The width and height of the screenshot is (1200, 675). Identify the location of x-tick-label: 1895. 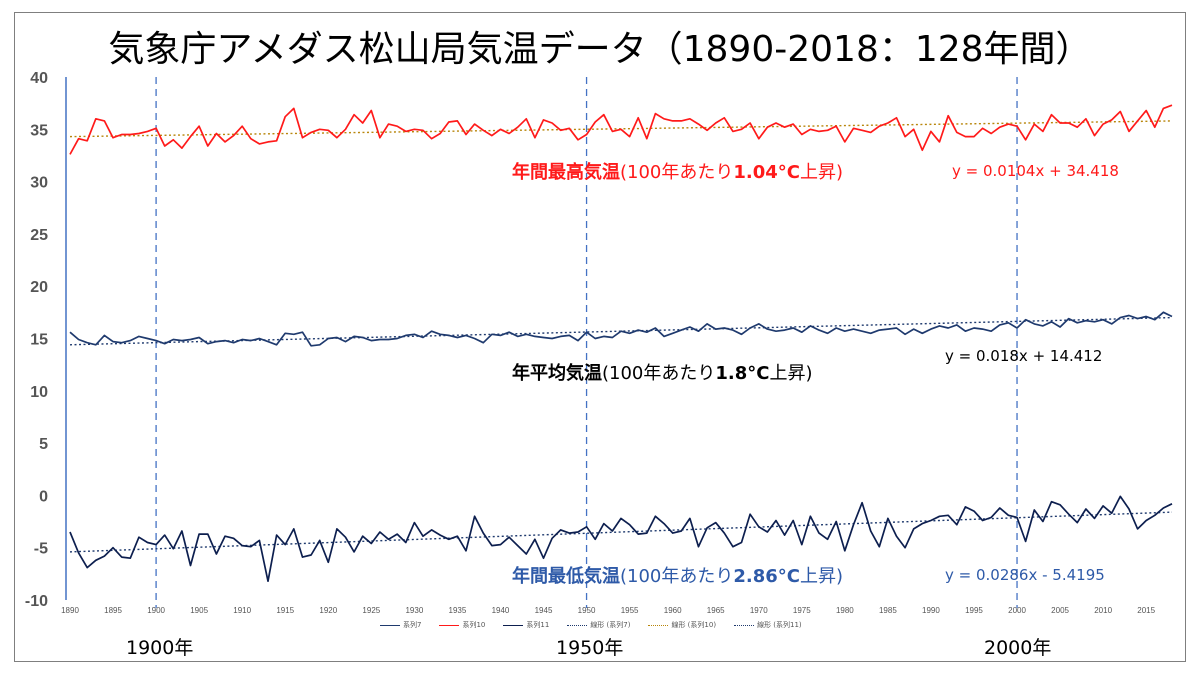
(113, 610).